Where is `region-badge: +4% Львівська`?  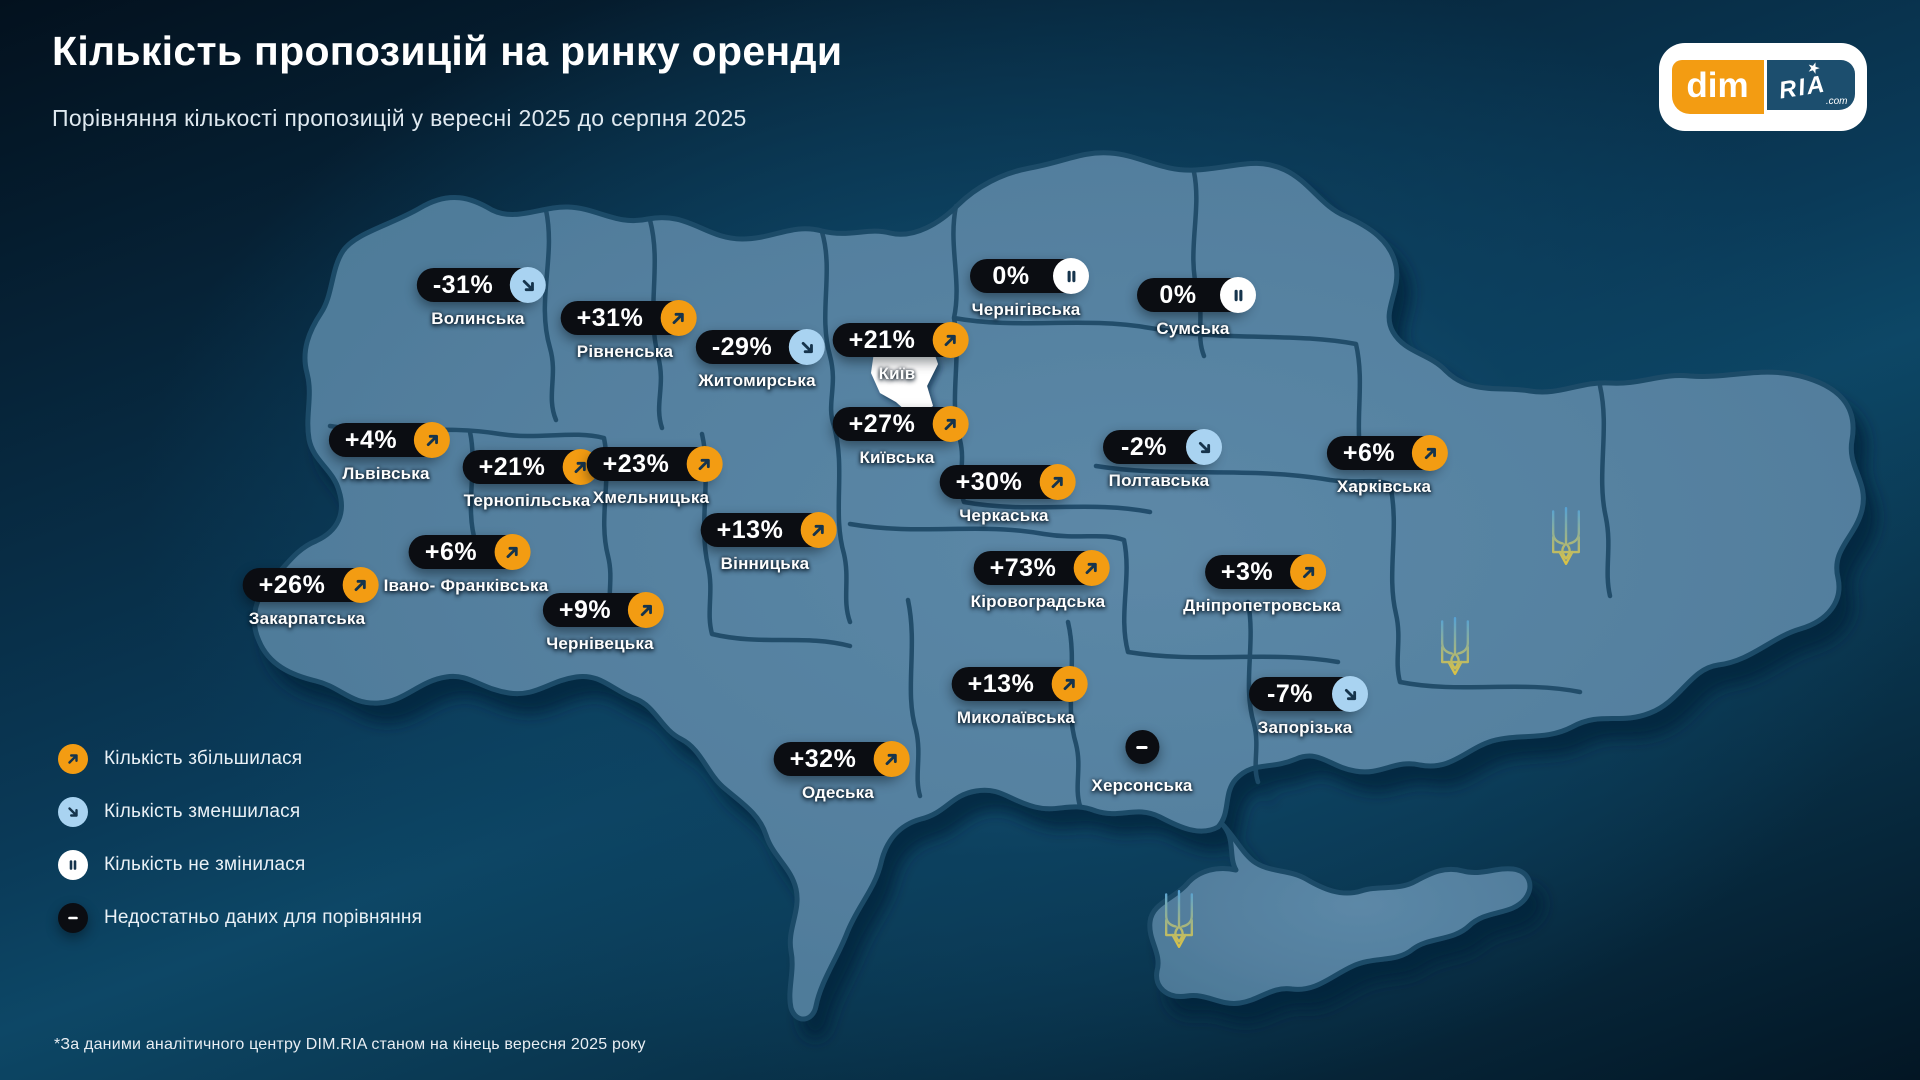 region-badge: +4% Львівська is located at coordinates (389, 453).